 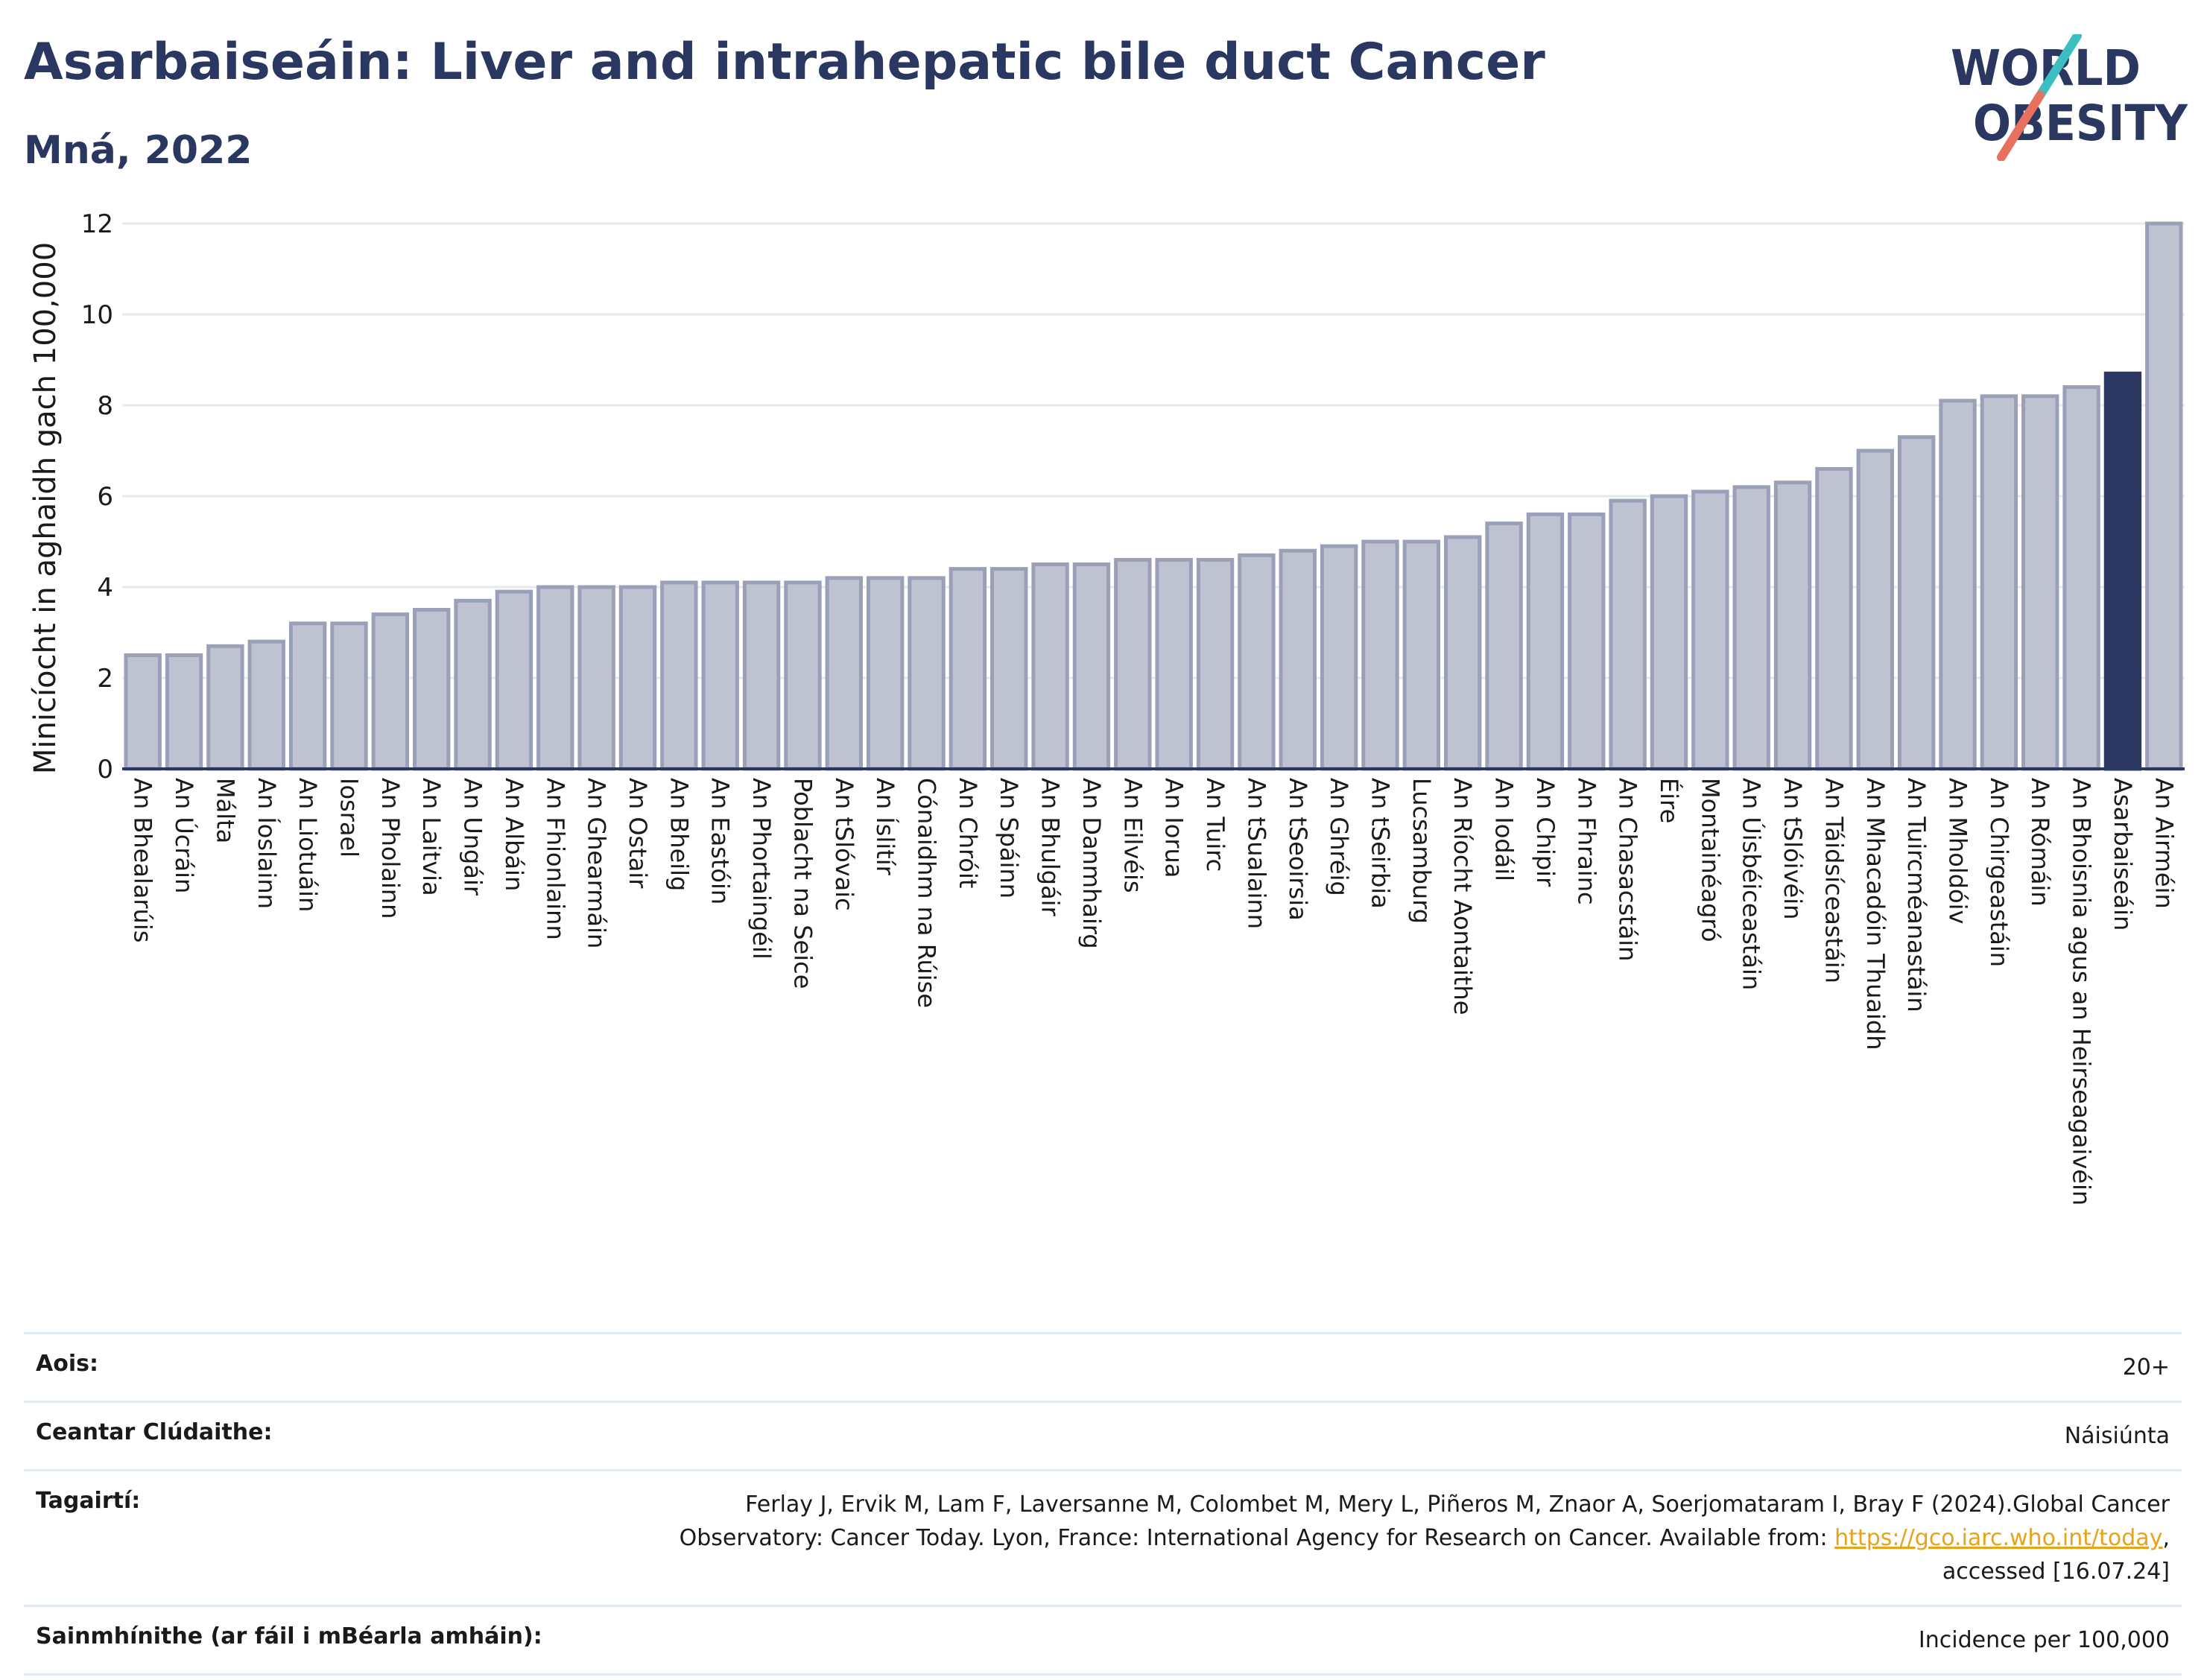 What do you see at coordinates (2056, 1555) in the screenshot?
I see `reference-accessed: , accessed [16.07.24]` at bounding box center [2056, 1555].